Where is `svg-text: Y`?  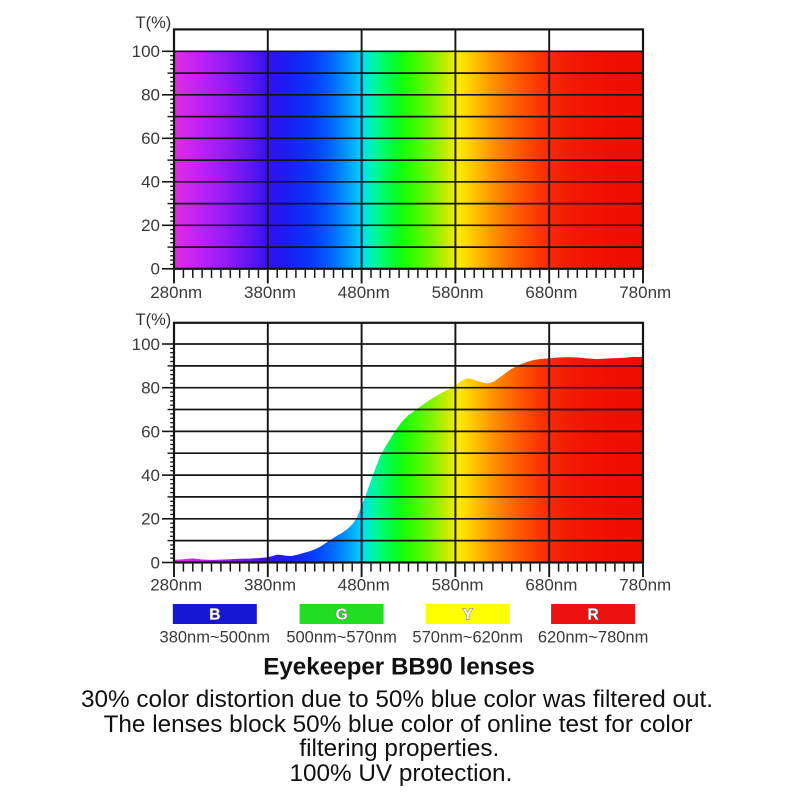
svg-text: Y is located at coordinates (468, 615).